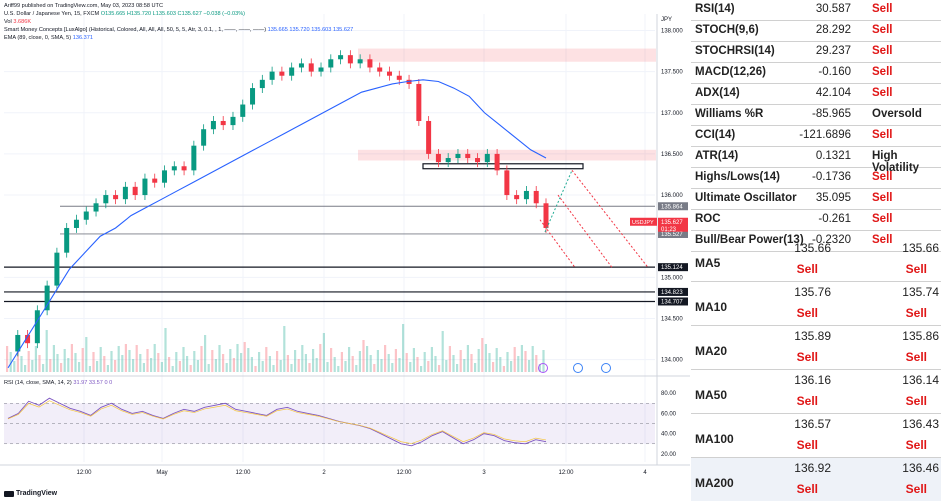 The width and height of the screenshot is (941, 501). I want to click on ma-exp-value: 135.74, so click(920, 292).